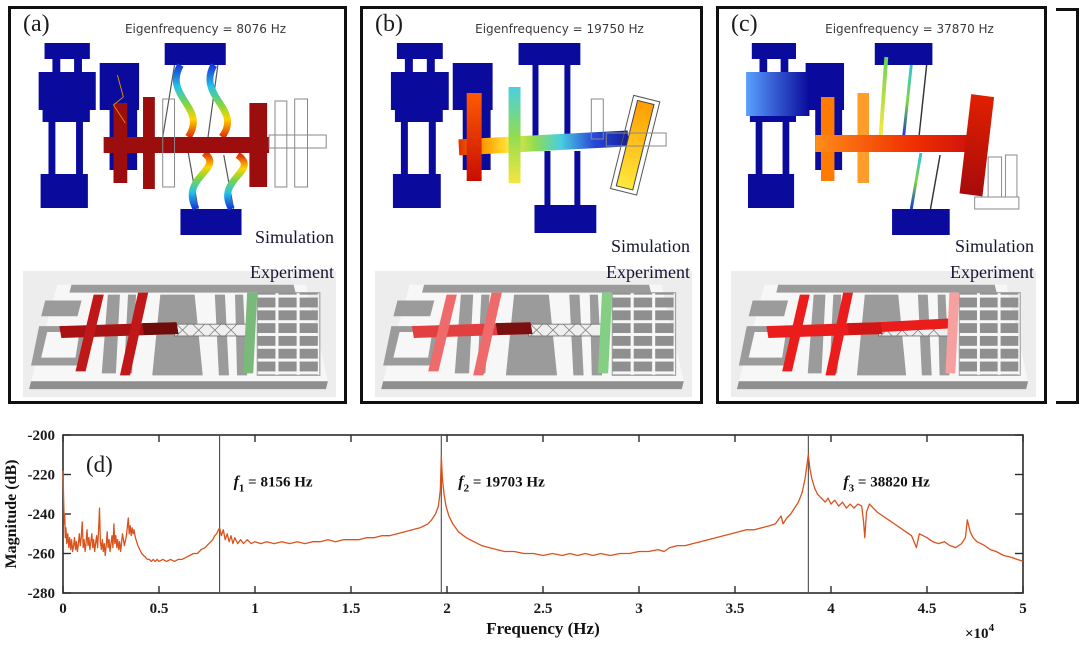 This screenshot has height=664, width=1080. I want to click on svg-text: ×10⁴, so click(980, 632).